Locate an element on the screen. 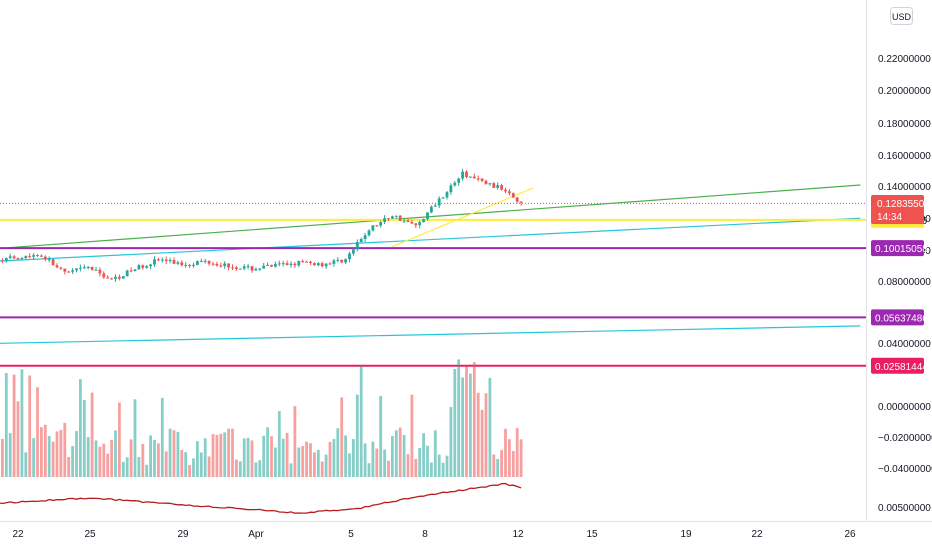  currency-label: USD is located at coordinates (902, 17).